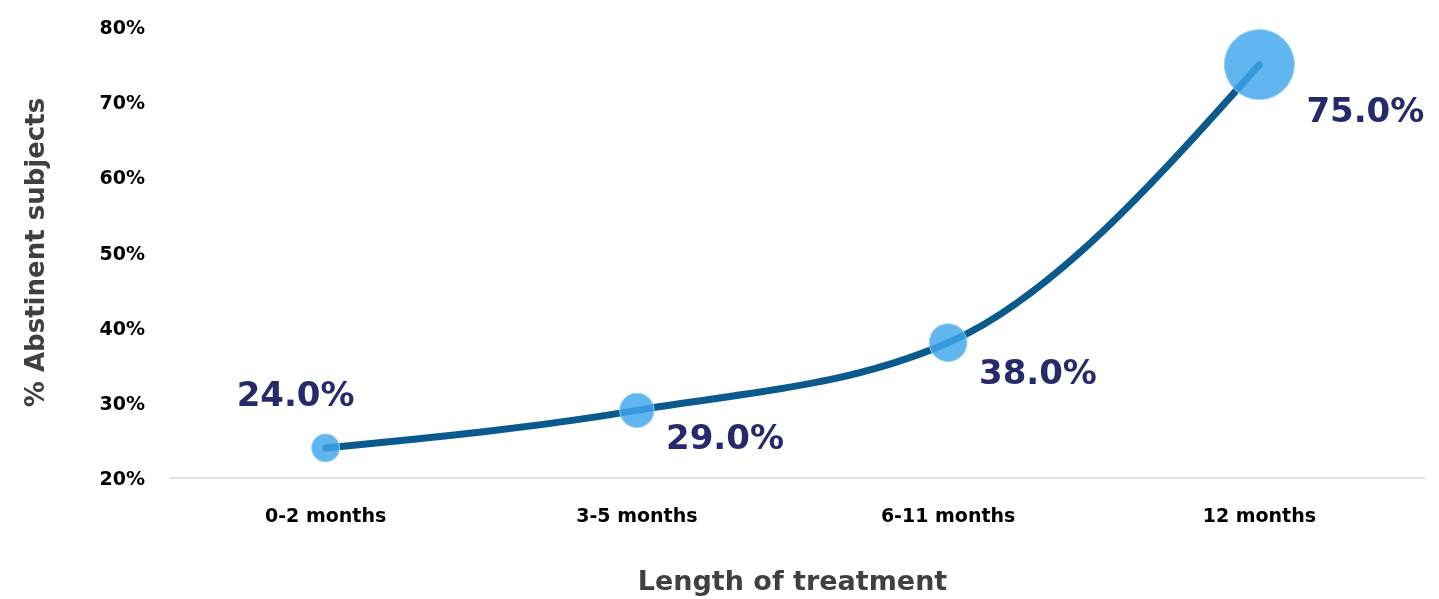 The width and height of the screenshot is (1439, 599). Describe the element at coordinates (1365, 109) in the screenshot. I see `data-label: 75.0%` at that location.